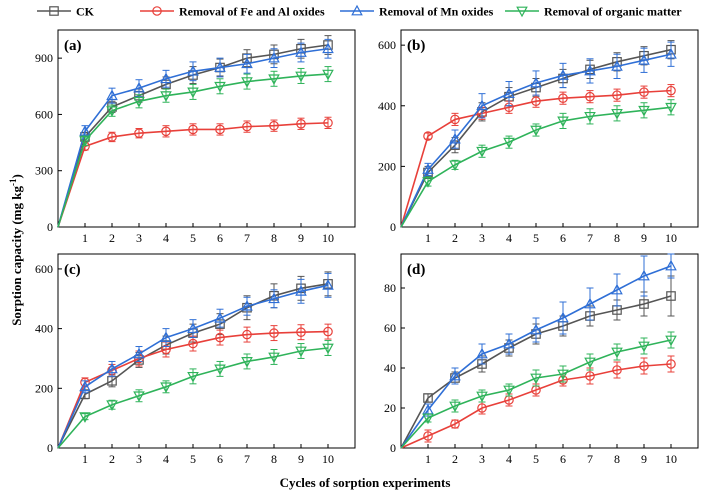 This screenshot has width=709, height=493. Describe the element at coordinates (590, 238) in the screenshot. I see `x-tick-label: 7` at that location.